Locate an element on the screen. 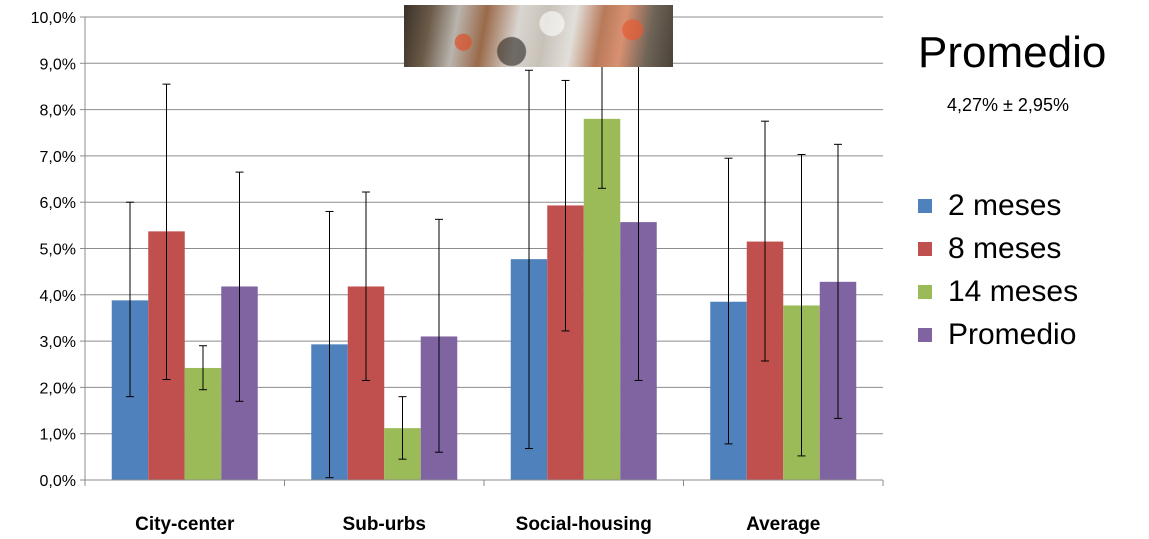 The image size is (1149, 539). legend-item: 14 meses is located at coordinates (998, 291).